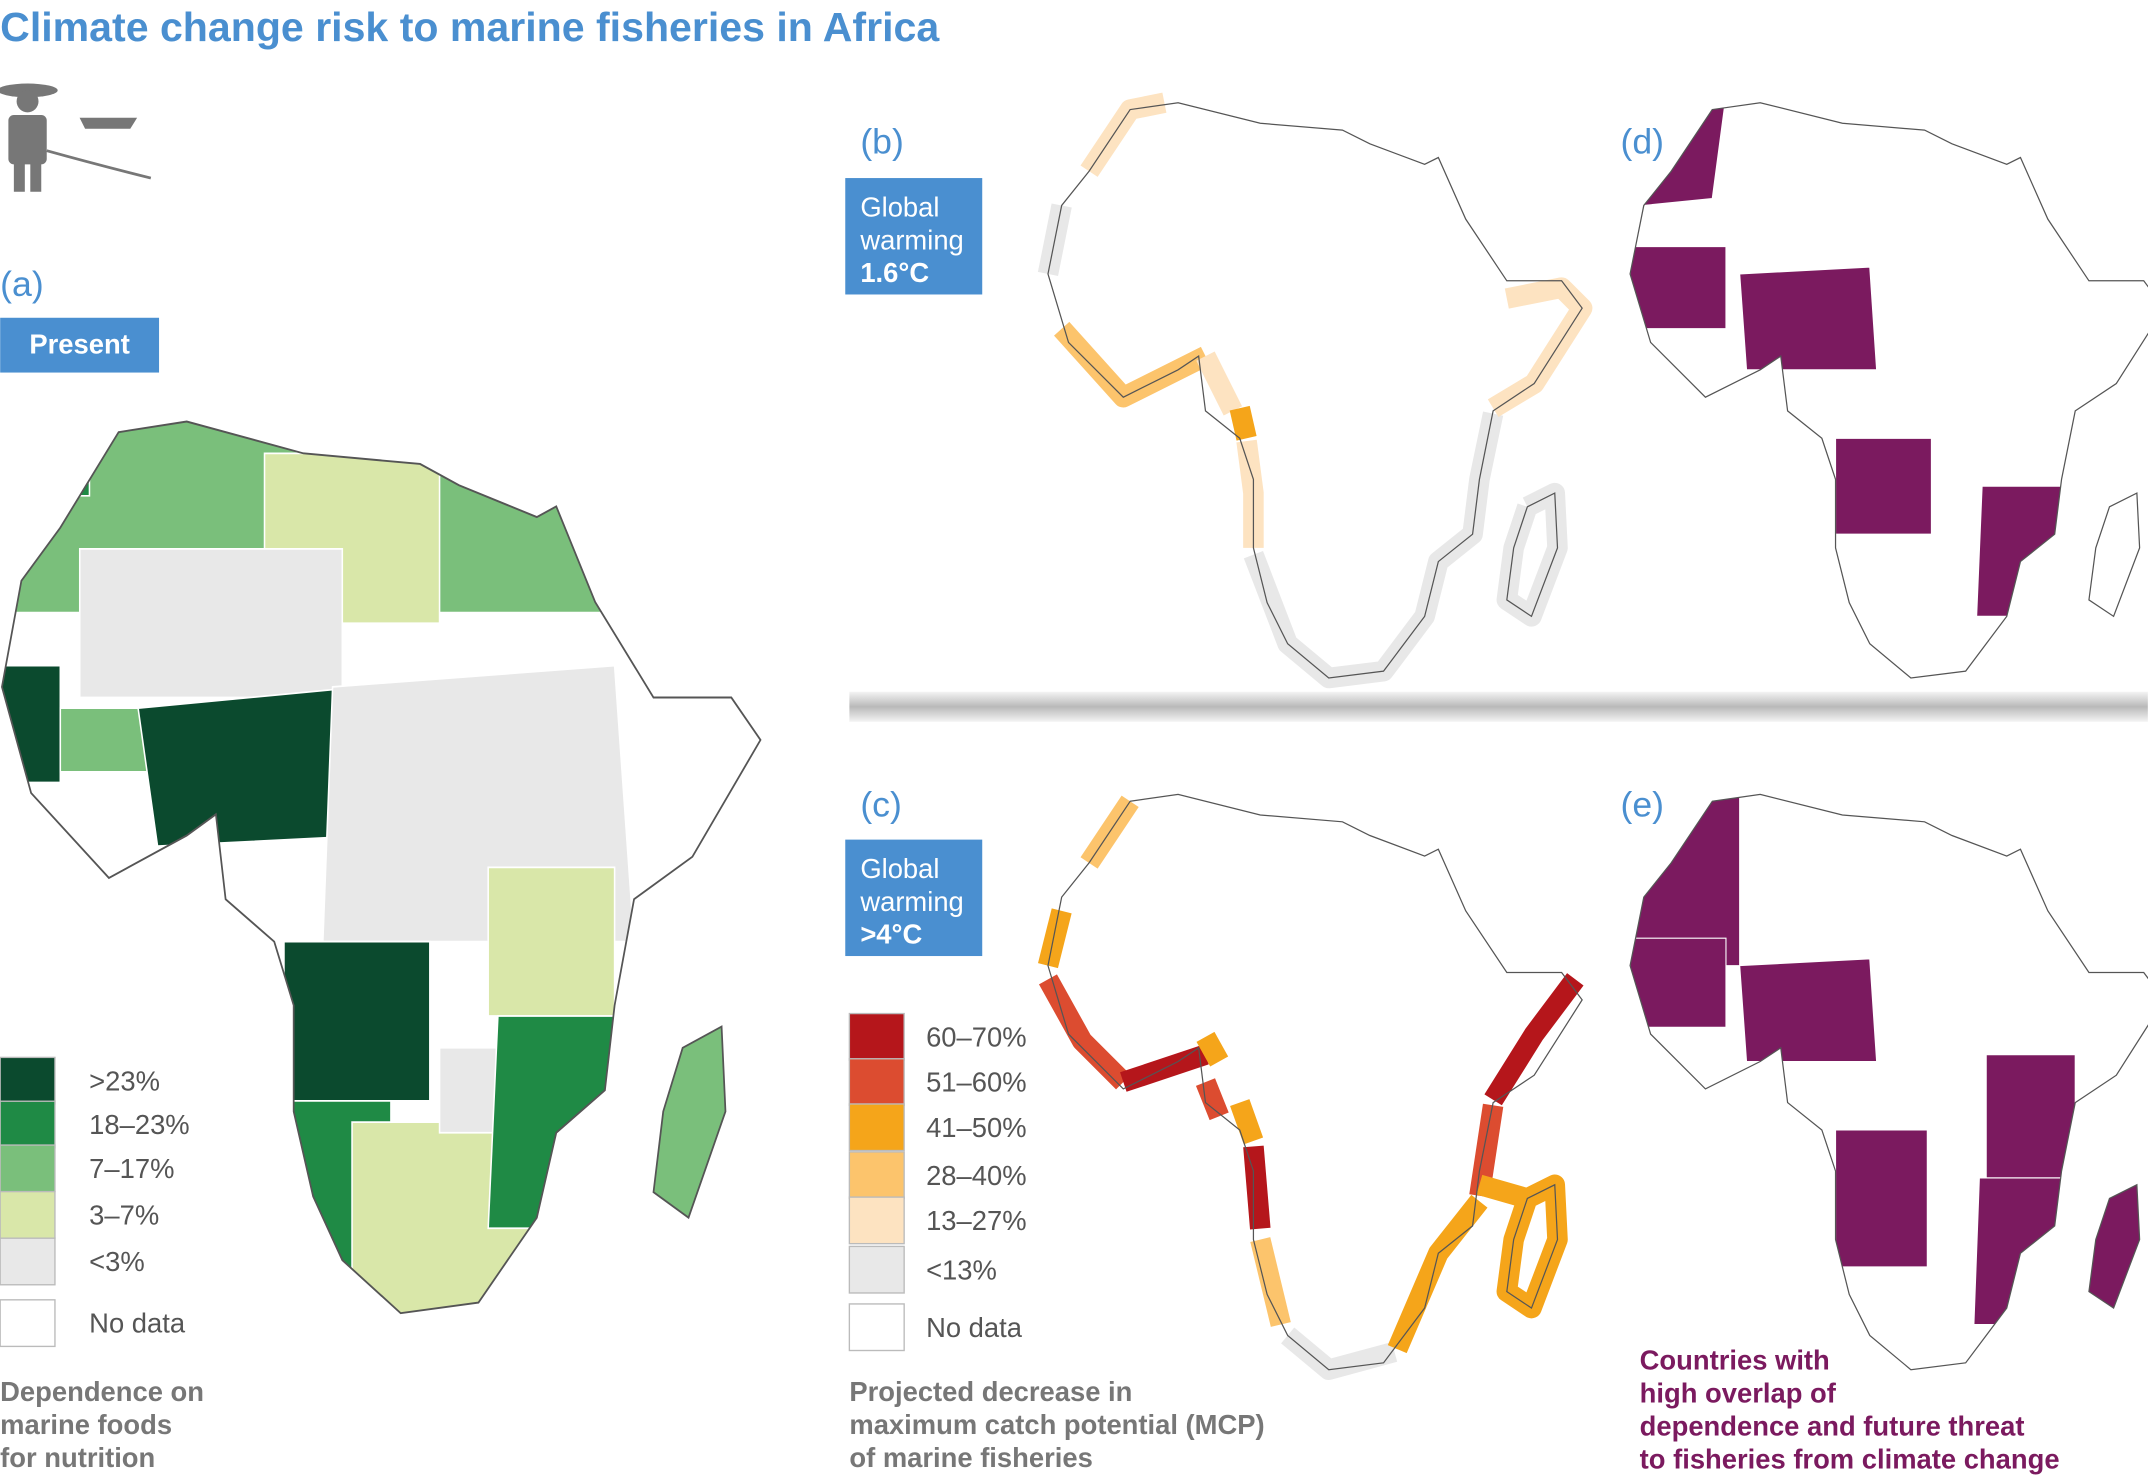 The image size is (2148, 1482). What do you see at coordinates (990, 1391) in the screenshot?
I see `legend-caption: Projected decrease in` at bounding box center [990, 1391].